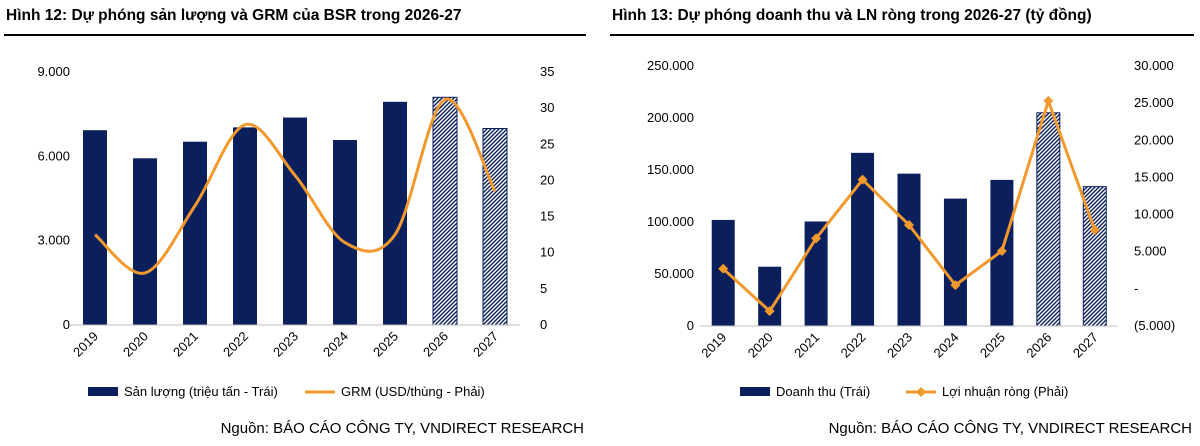 The height and width of the screenshot is (446, 1200). I want to click on right-axis-tick-label: 5, so click(543, 288).